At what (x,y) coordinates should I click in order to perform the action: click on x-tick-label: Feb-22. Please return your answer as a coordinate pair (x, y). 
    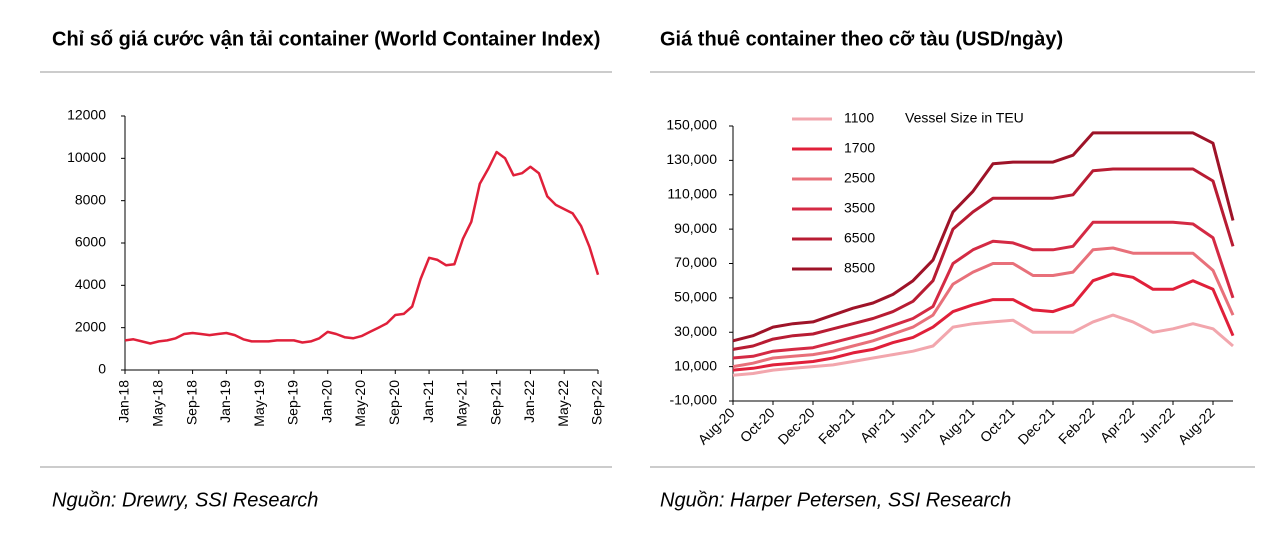
    Looking at the image, I should click on (1076, 425).